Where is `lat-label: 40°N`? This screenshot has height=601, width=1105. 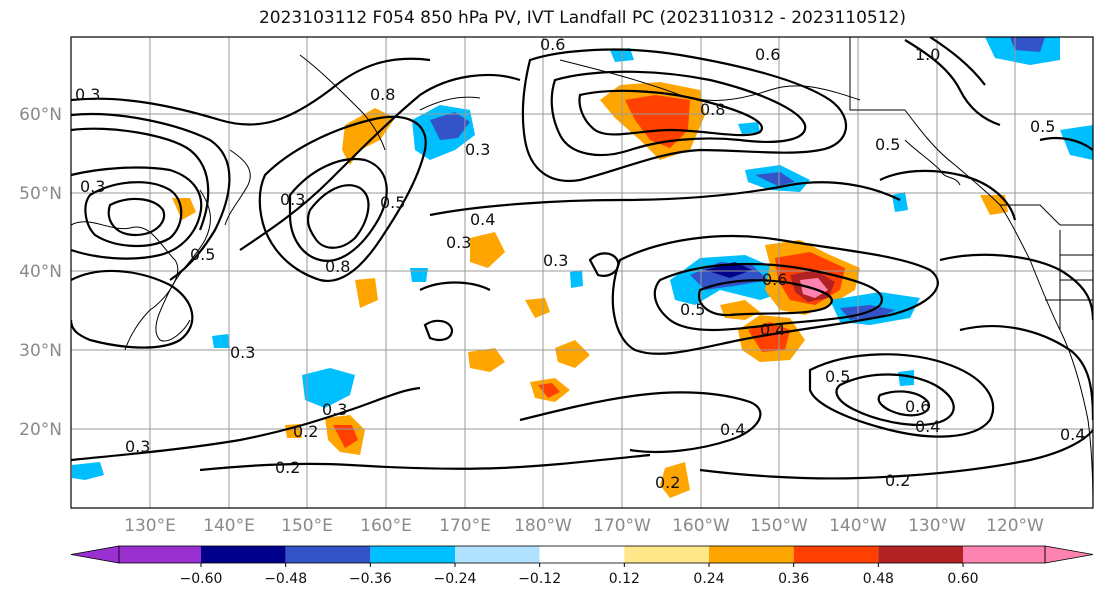
lat-label: 40°N is located at coordinates (40, 272).